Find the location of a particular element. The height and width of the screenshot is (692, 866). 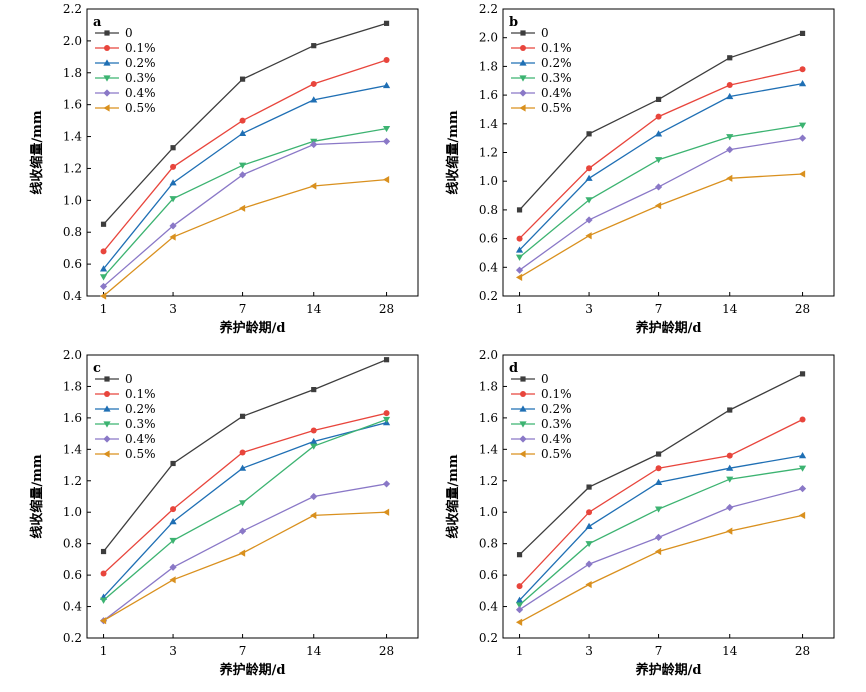

y-tick-label: 0.2 is located at coordinates (488, 296).